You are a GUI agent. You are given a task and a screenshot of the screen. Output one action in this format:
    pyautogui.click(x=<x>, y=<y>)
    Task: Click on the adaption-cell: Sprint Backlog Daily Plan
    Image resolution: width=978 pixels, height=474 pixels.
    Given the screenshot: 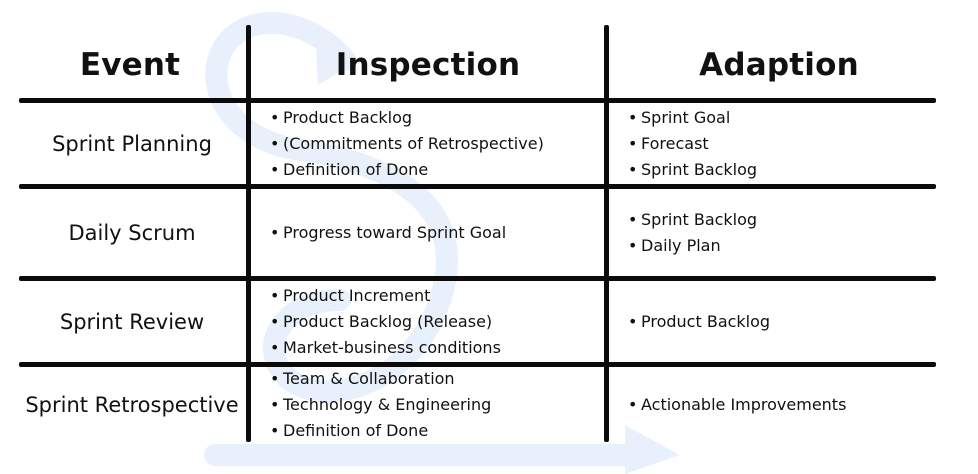 What is the action you would take?
    pyautogui.click(x=778, y=232)
    